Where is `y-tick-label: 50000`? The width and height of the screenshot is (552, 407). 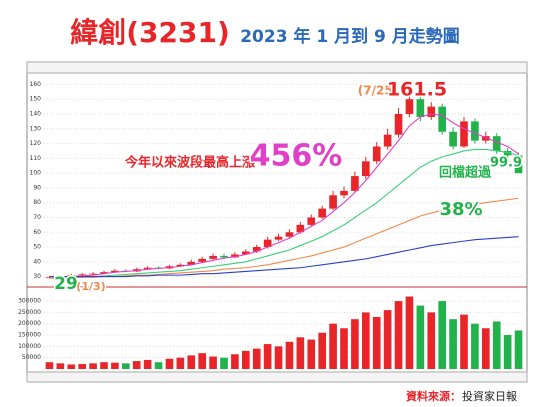 y-tick-label: 50000 is located at coordinates (31, 357).